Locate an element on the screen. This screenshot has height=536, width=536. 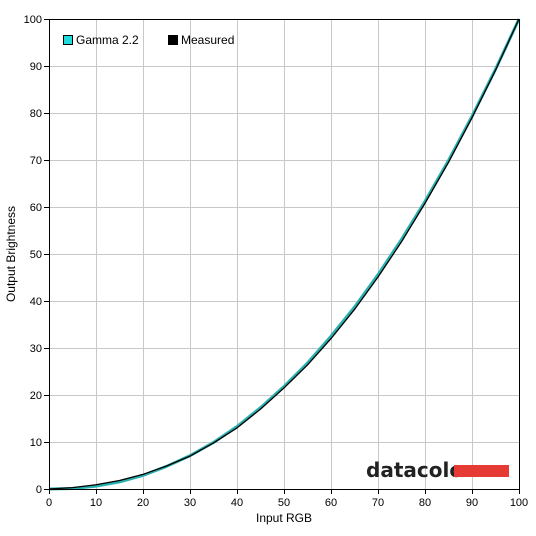
y-tick-label: 80 is located at coordinates (36, 114).